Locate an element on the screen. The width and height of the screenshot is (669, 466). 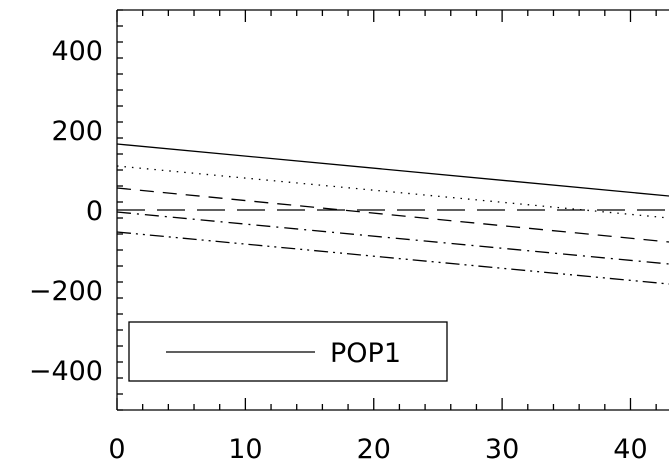
legend: POP1 is located at coordinates (288, 351).